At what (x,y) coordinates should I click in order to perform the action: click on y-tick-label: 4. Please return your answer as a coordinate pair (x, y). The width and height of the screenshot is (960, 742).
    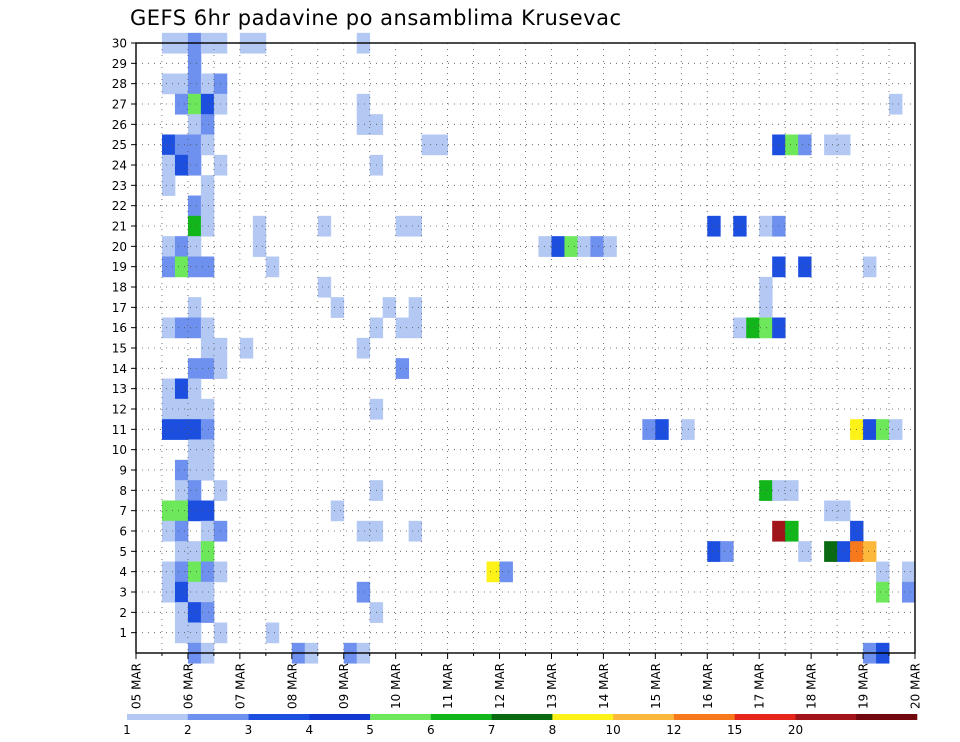
    Looking at the image, I should click on (123, 572).